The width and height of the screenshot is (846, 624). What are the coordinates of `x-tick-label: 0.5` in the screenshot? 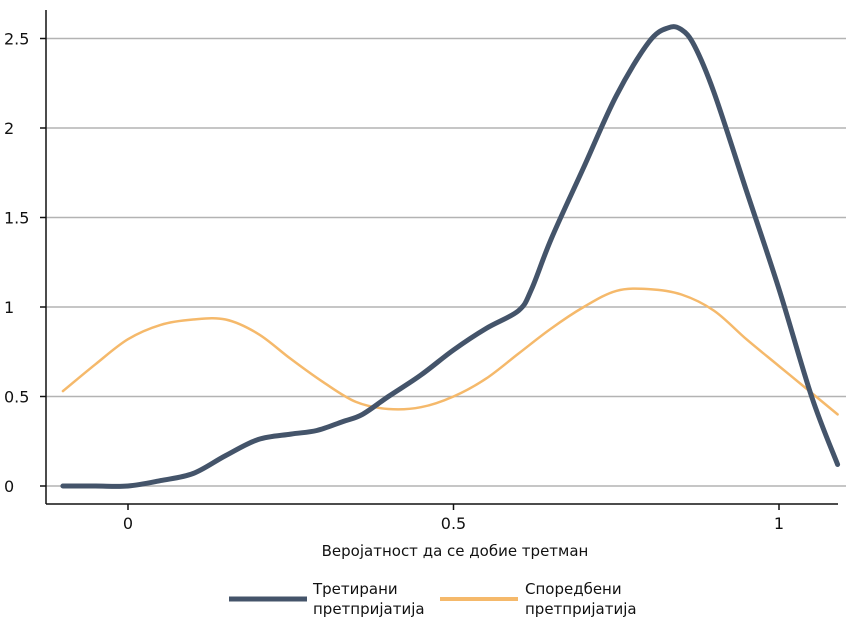 It's located at (453, 523).